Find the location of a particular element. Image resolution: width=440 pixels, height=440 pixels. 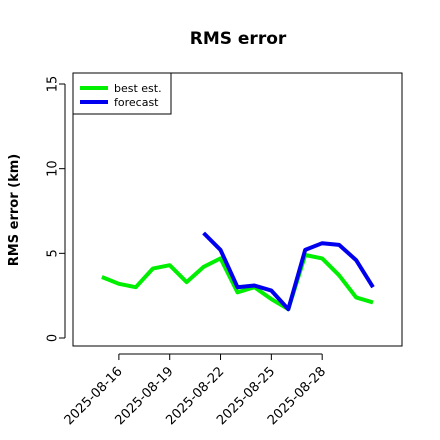

y-tick-label: 5 is located at coordinates (53, 253).